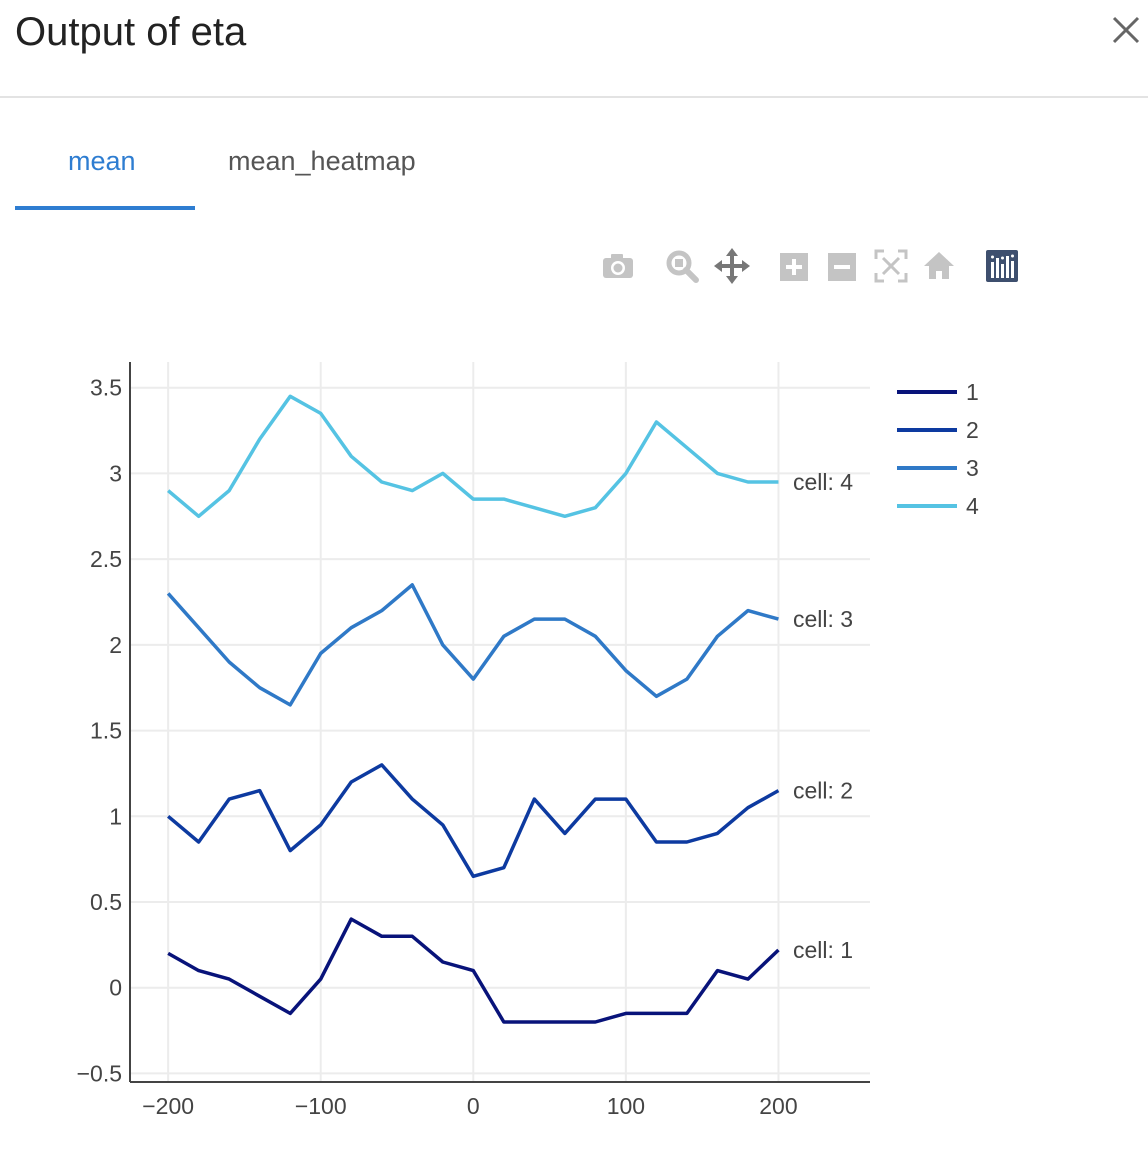  I want to click on y-tick-label: 0, so click(115, 988).